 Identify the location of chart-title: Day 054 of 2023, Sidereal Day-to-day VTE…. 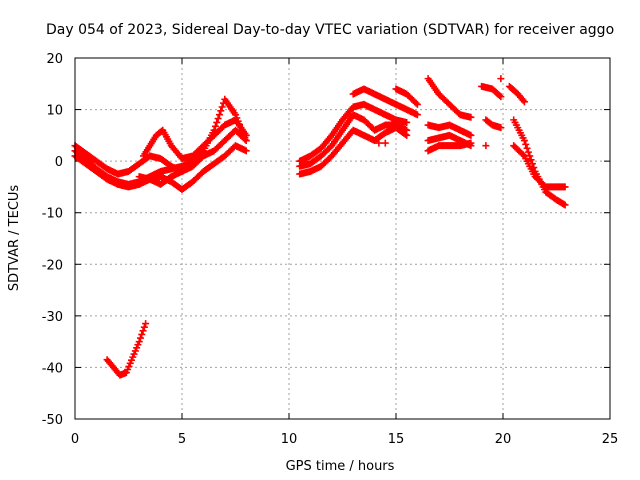
(330, 30).